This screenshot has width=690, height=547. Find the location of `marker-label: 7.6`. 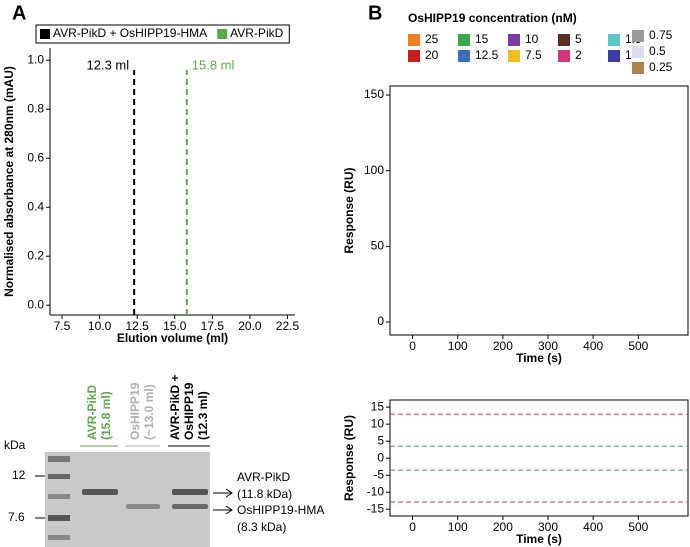

marker-label: 7.6 is located at coordinates (16, 517).